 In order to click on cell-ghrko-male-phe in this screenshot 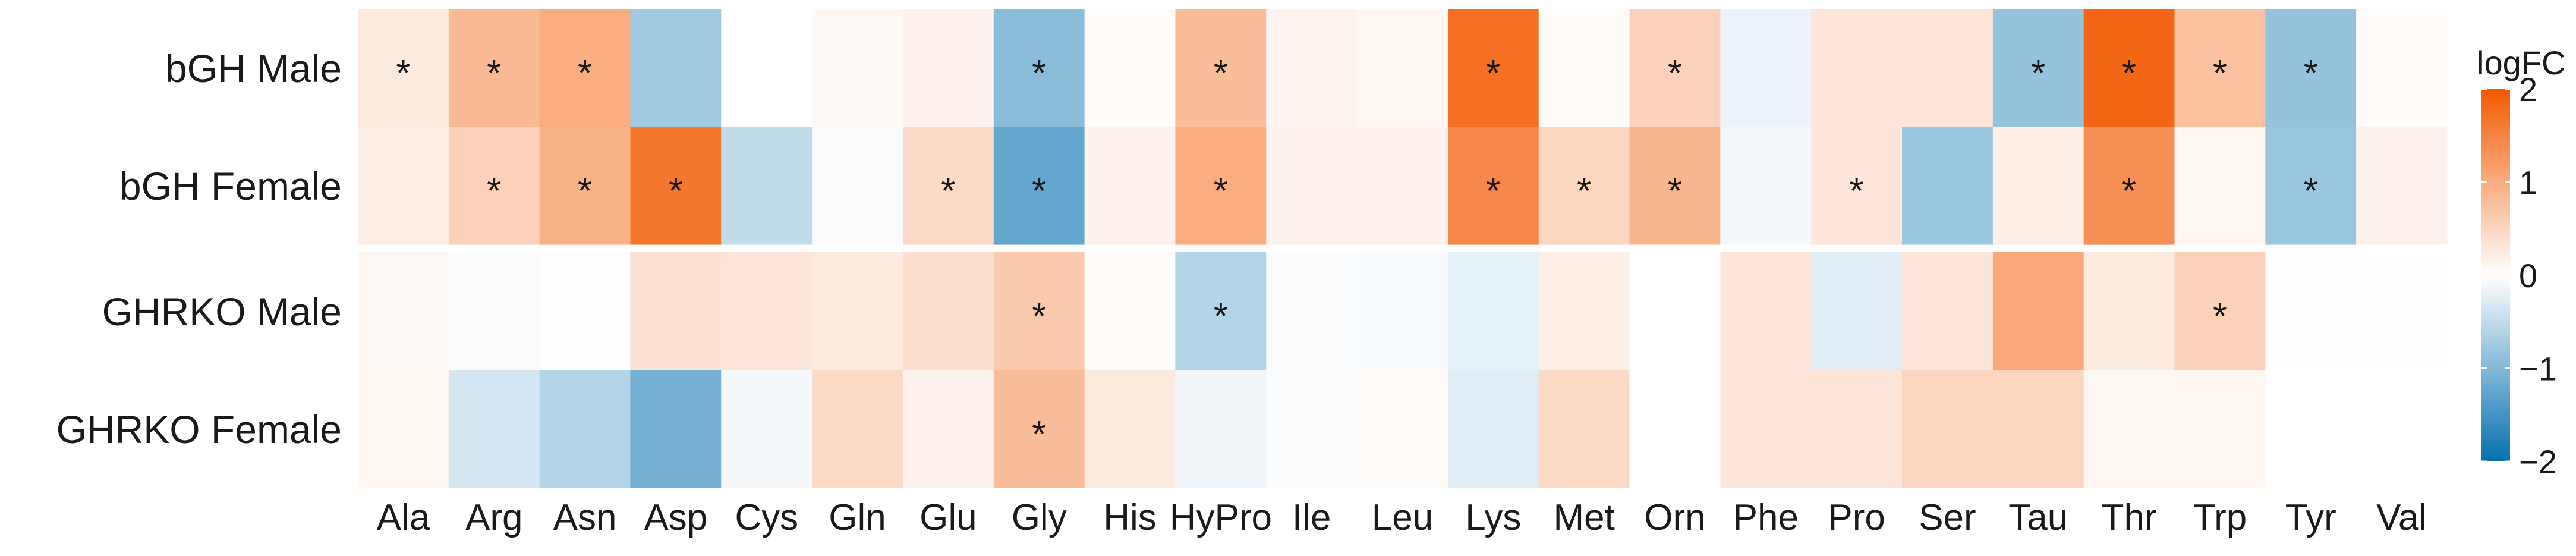, I will do `click(1766, 311)`.